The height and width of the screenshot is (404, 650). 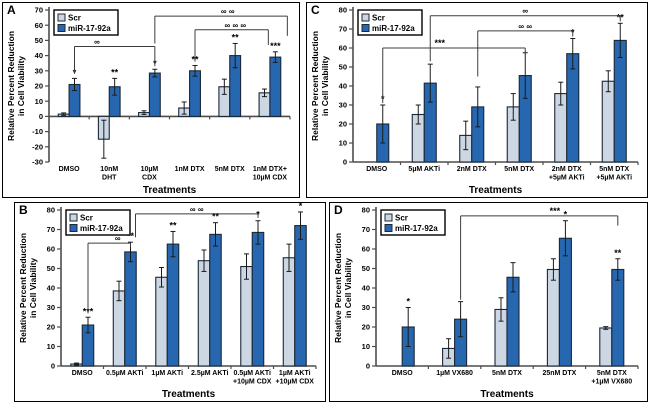 I want to click on panel-letter-b: B, so click(x=23, y=210).